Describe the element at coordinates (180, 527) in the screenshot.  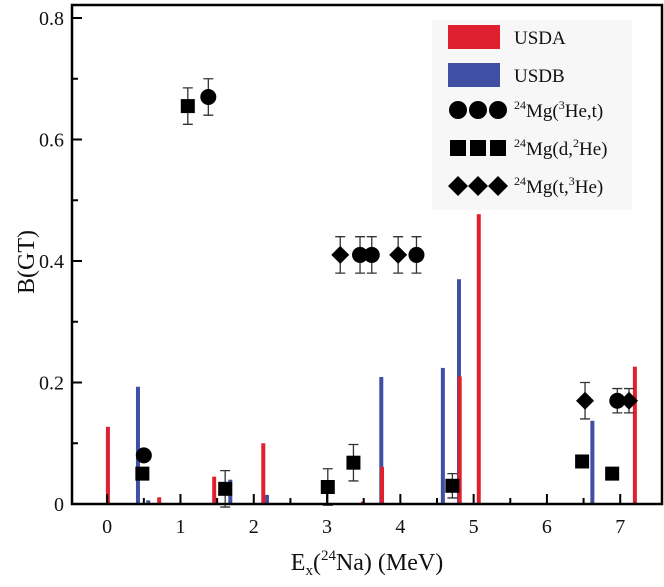
I see `x-tick-label: 1` at that location.